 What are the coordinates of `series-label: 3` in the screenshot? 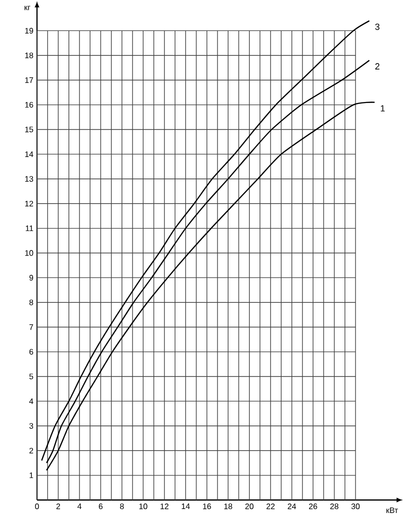 It's located at (377, 27).